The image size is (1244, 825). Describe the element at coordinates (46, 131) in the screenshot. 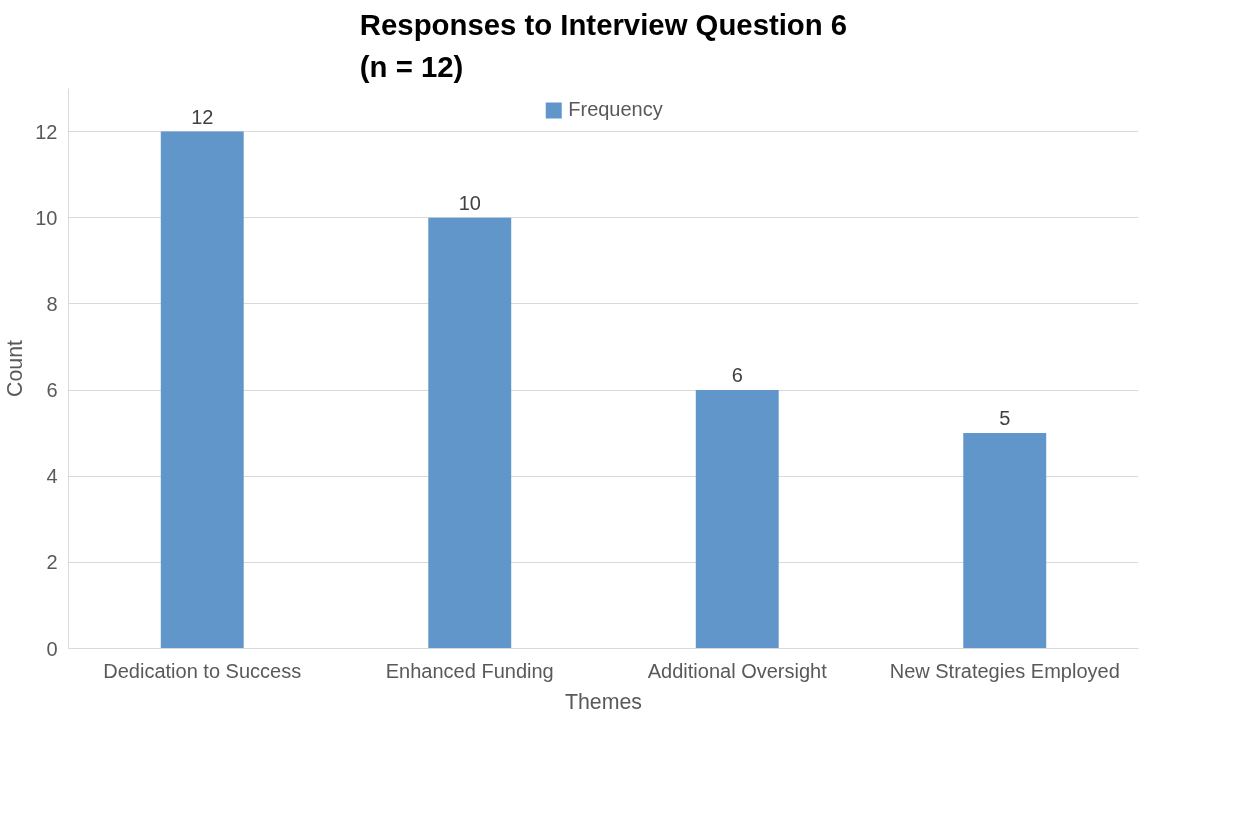

I see `y-tick-label: 12` at that location.